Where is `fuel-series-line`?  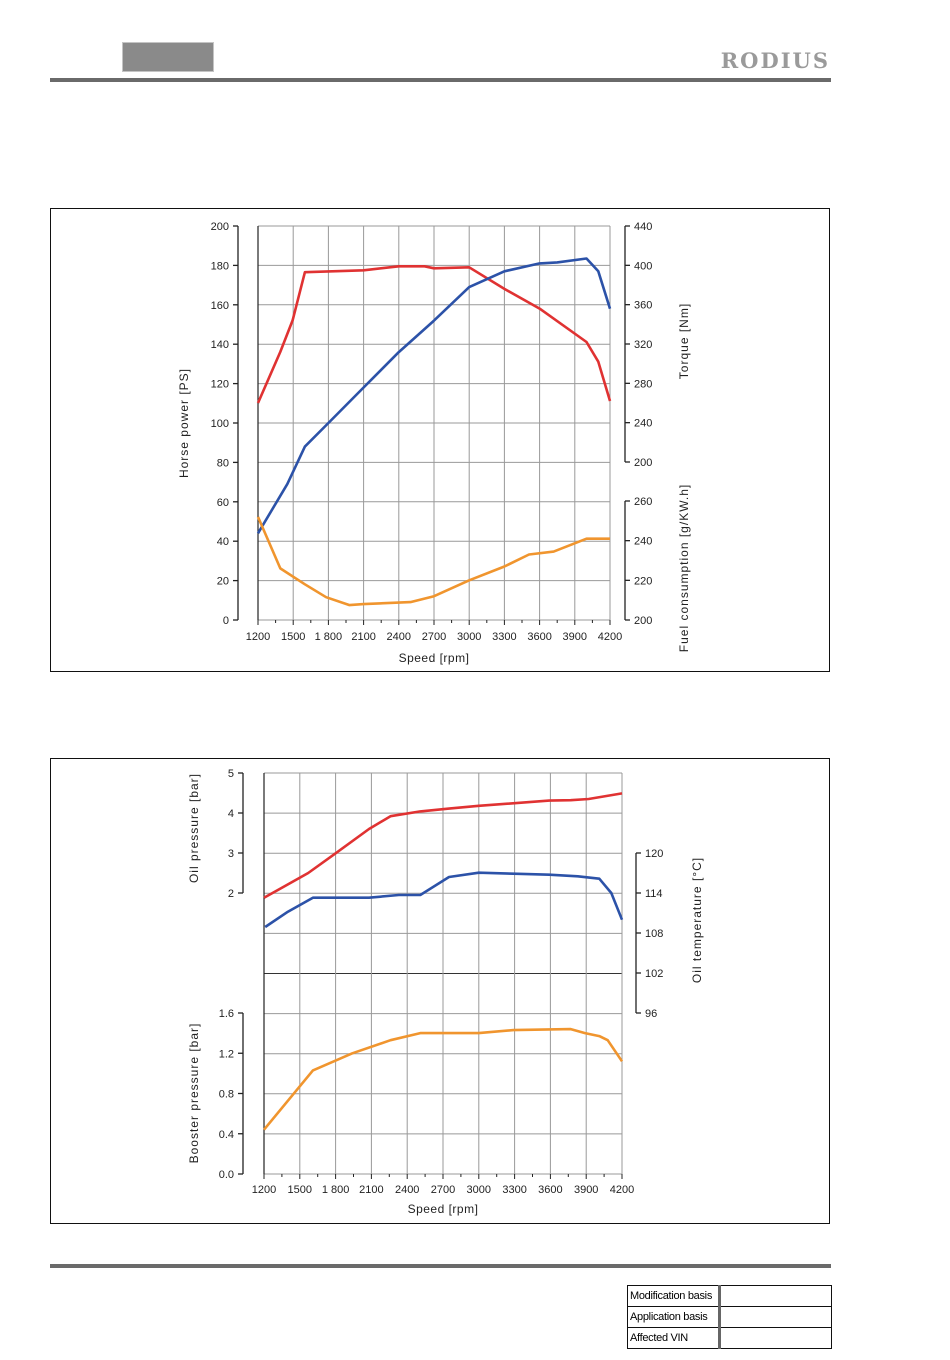 fuel-series-line is located at coordinates (433, 561).